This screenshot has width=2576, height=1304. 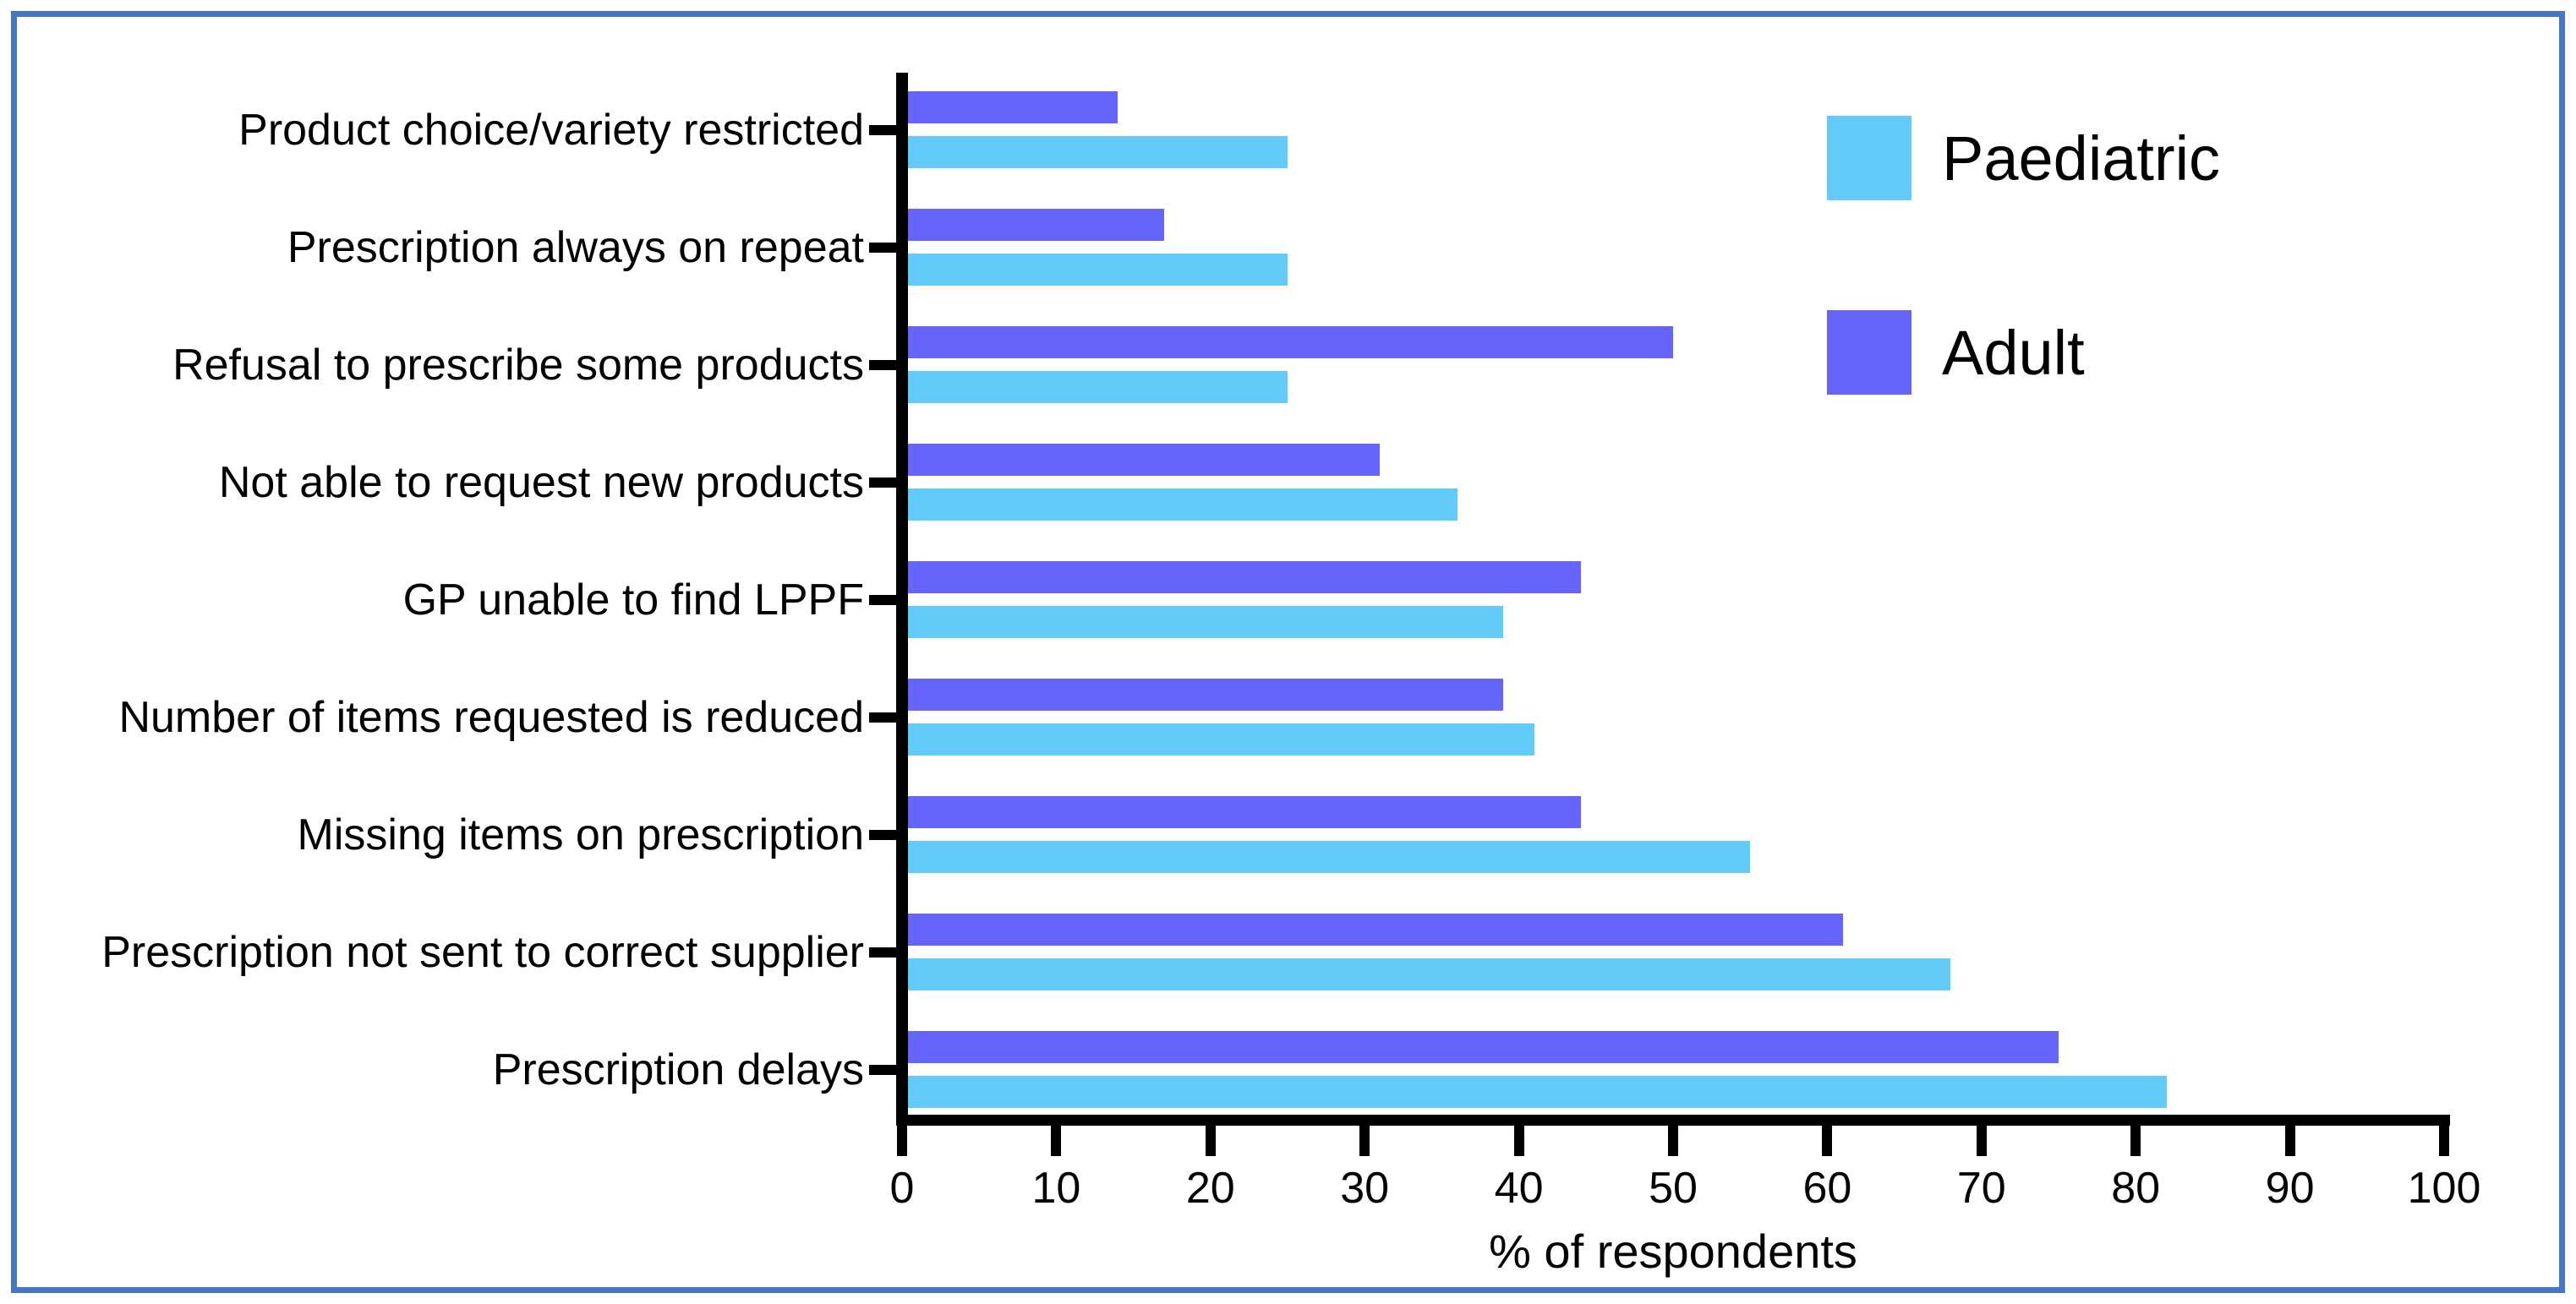 I want to click on paediatric-swatch, so click(x=1869, y=158).